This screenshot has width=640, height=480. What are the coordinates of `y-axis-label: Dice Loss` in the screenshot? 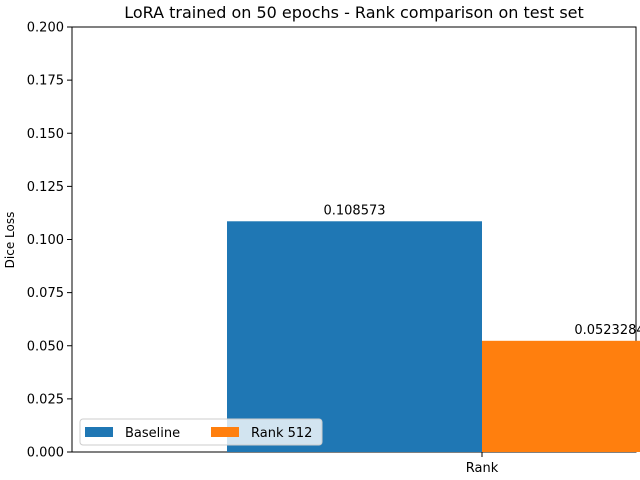 It's located at (10, 240).